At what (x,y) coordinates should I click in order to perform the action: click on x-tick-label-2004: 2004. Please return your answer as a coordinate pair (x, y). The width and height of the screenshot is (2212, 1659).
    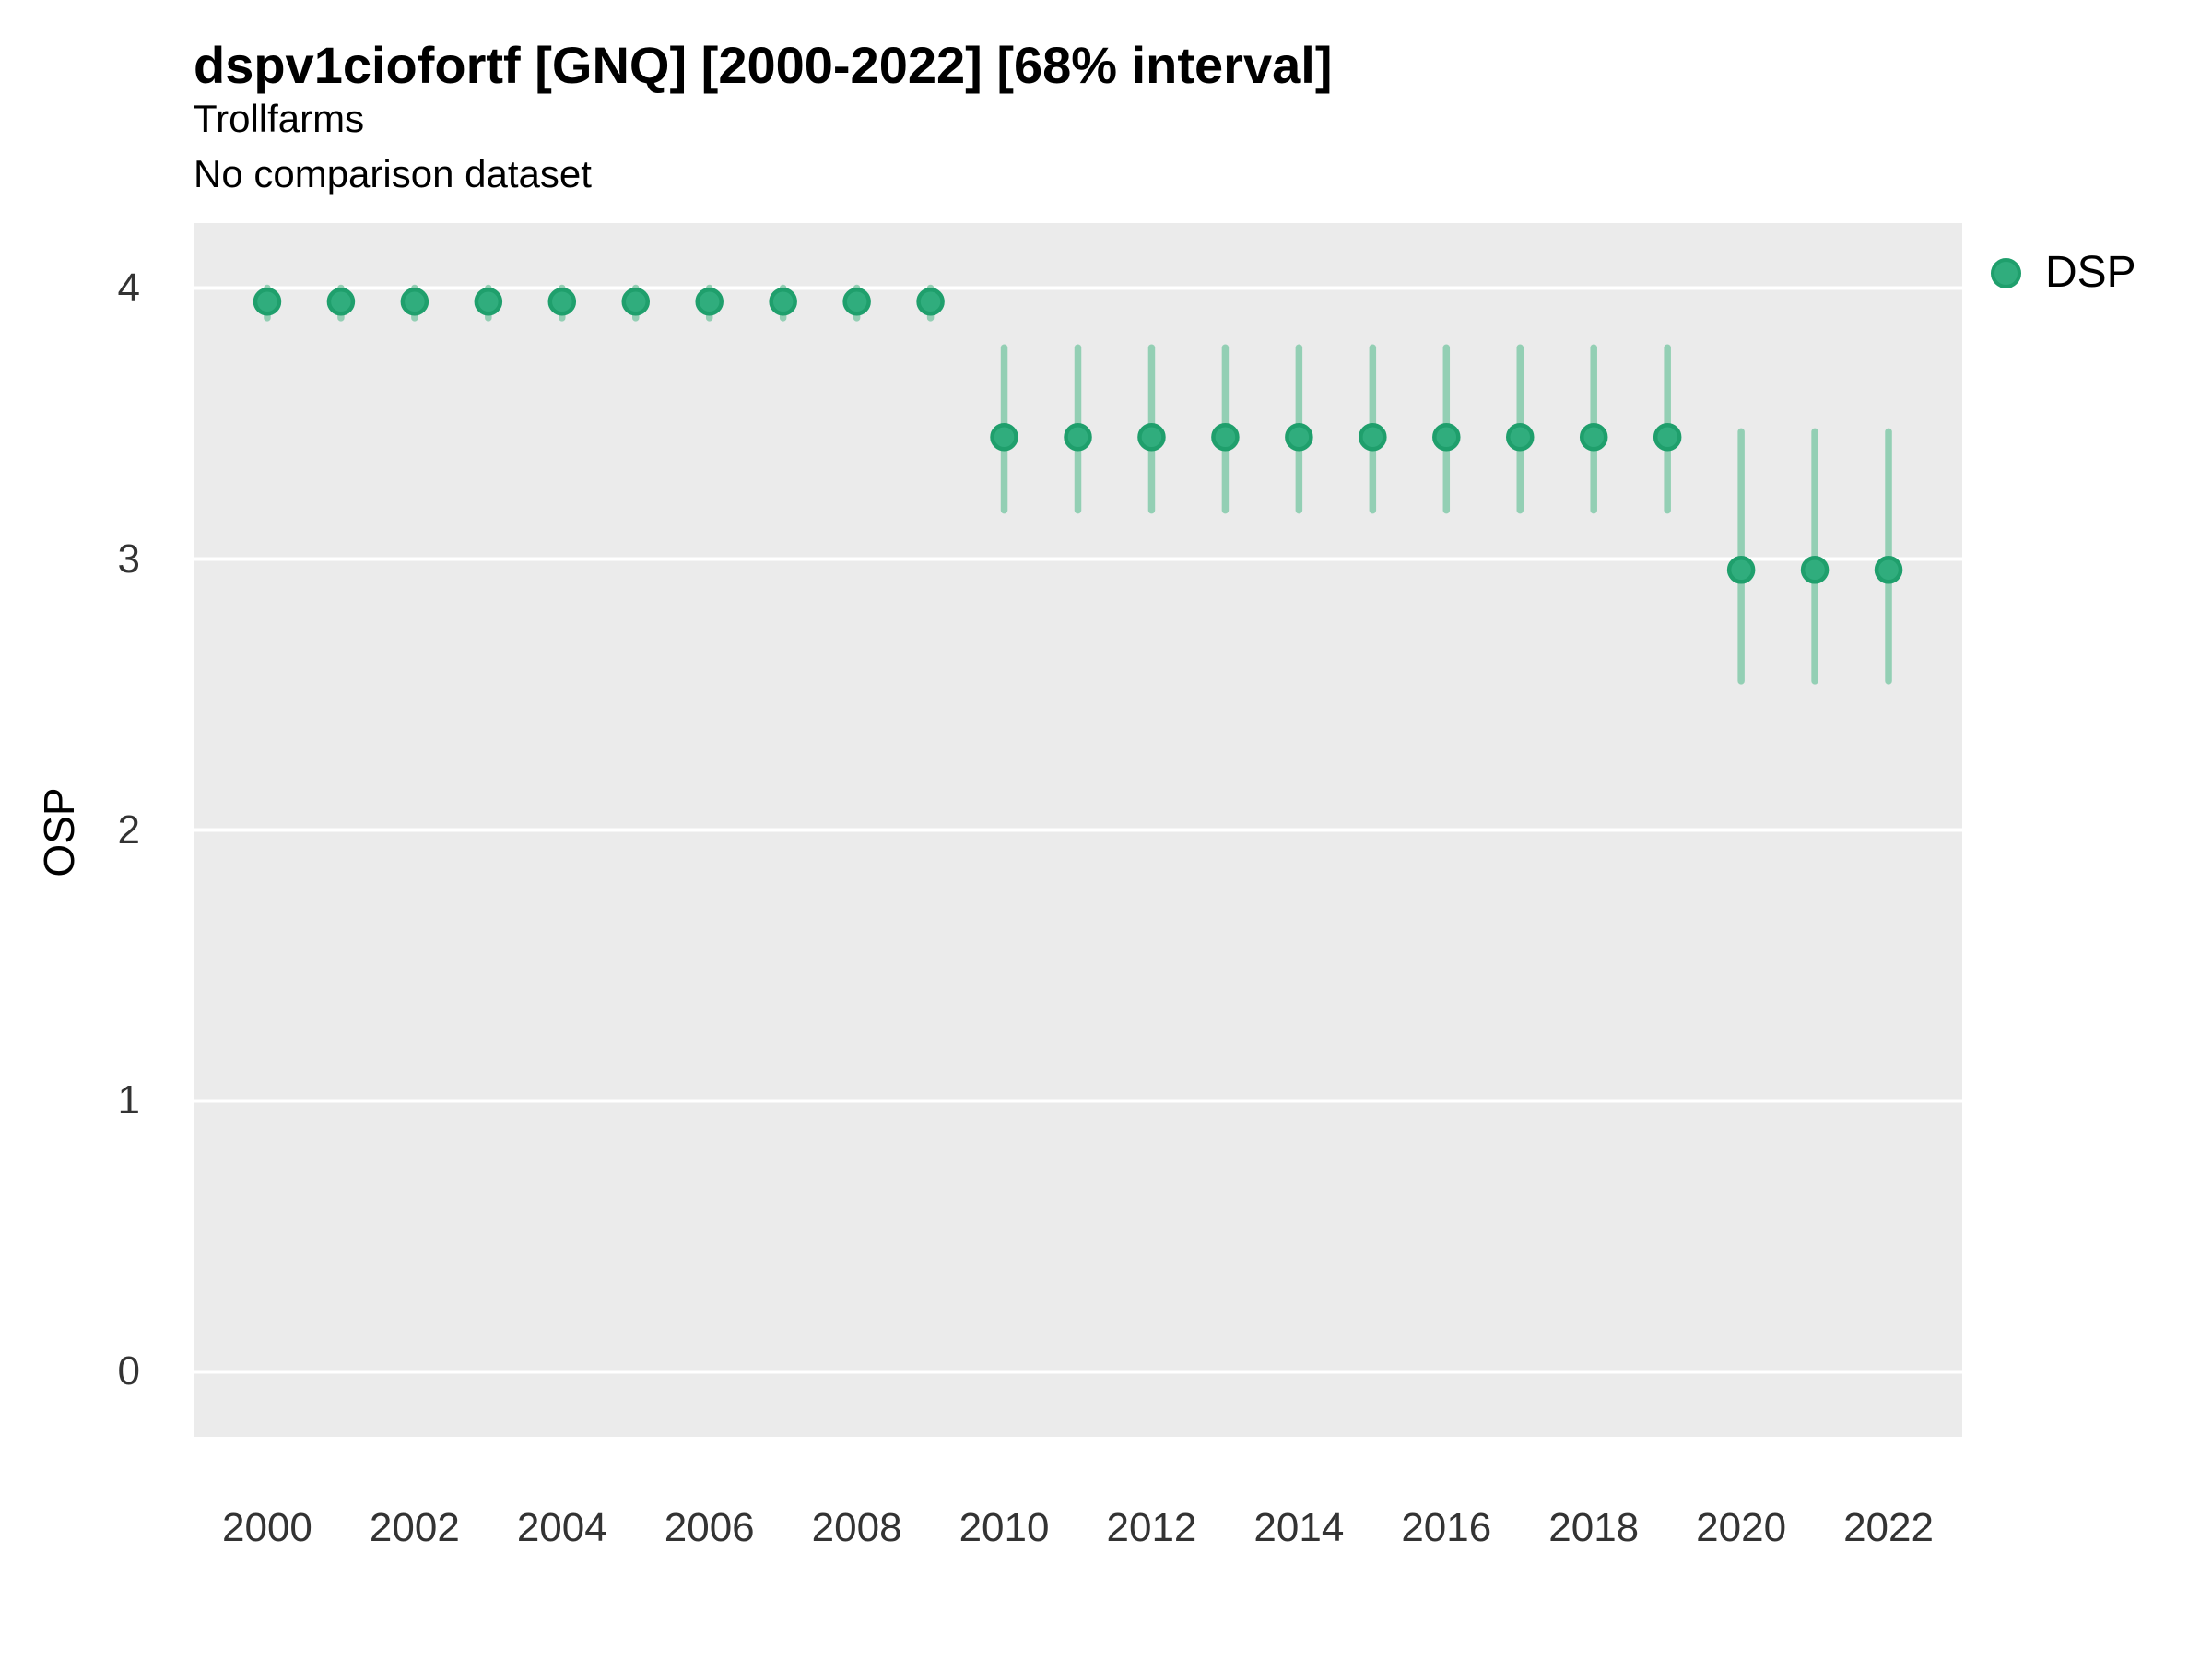
    Looking at the image, I should click on (561, 1527).